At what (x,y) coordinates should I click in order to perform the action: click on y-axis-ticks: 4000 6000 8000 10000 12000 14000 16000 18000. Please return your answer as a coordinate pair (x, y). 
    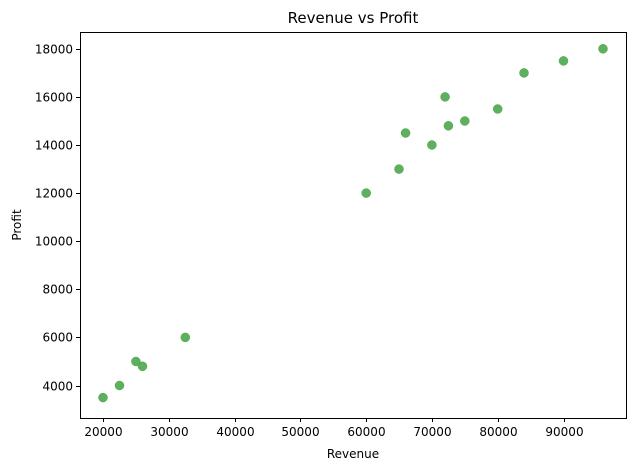
    Looking at the image, I should click on (57, 218).